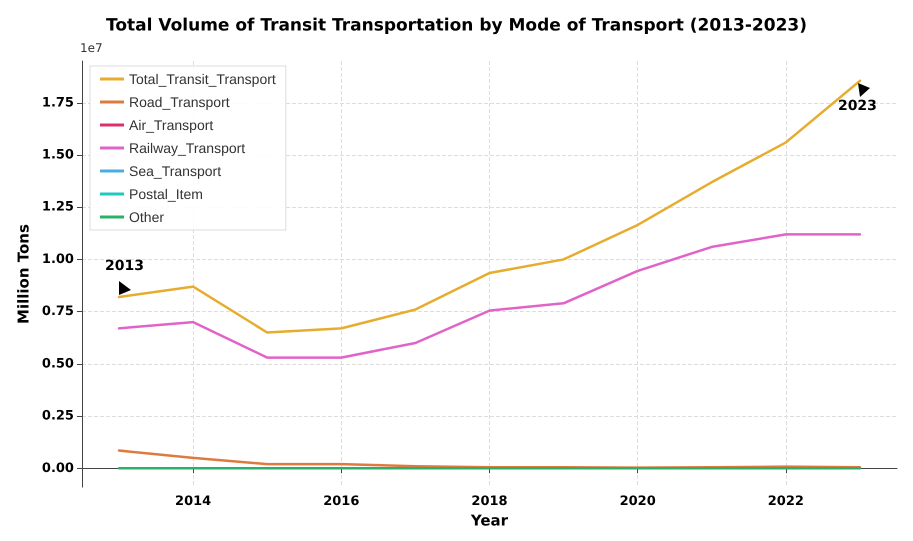  What do you see at coordinates (91, 48) in the screenshot?
I see `text: 1e7` at bounding box center [91, 48].